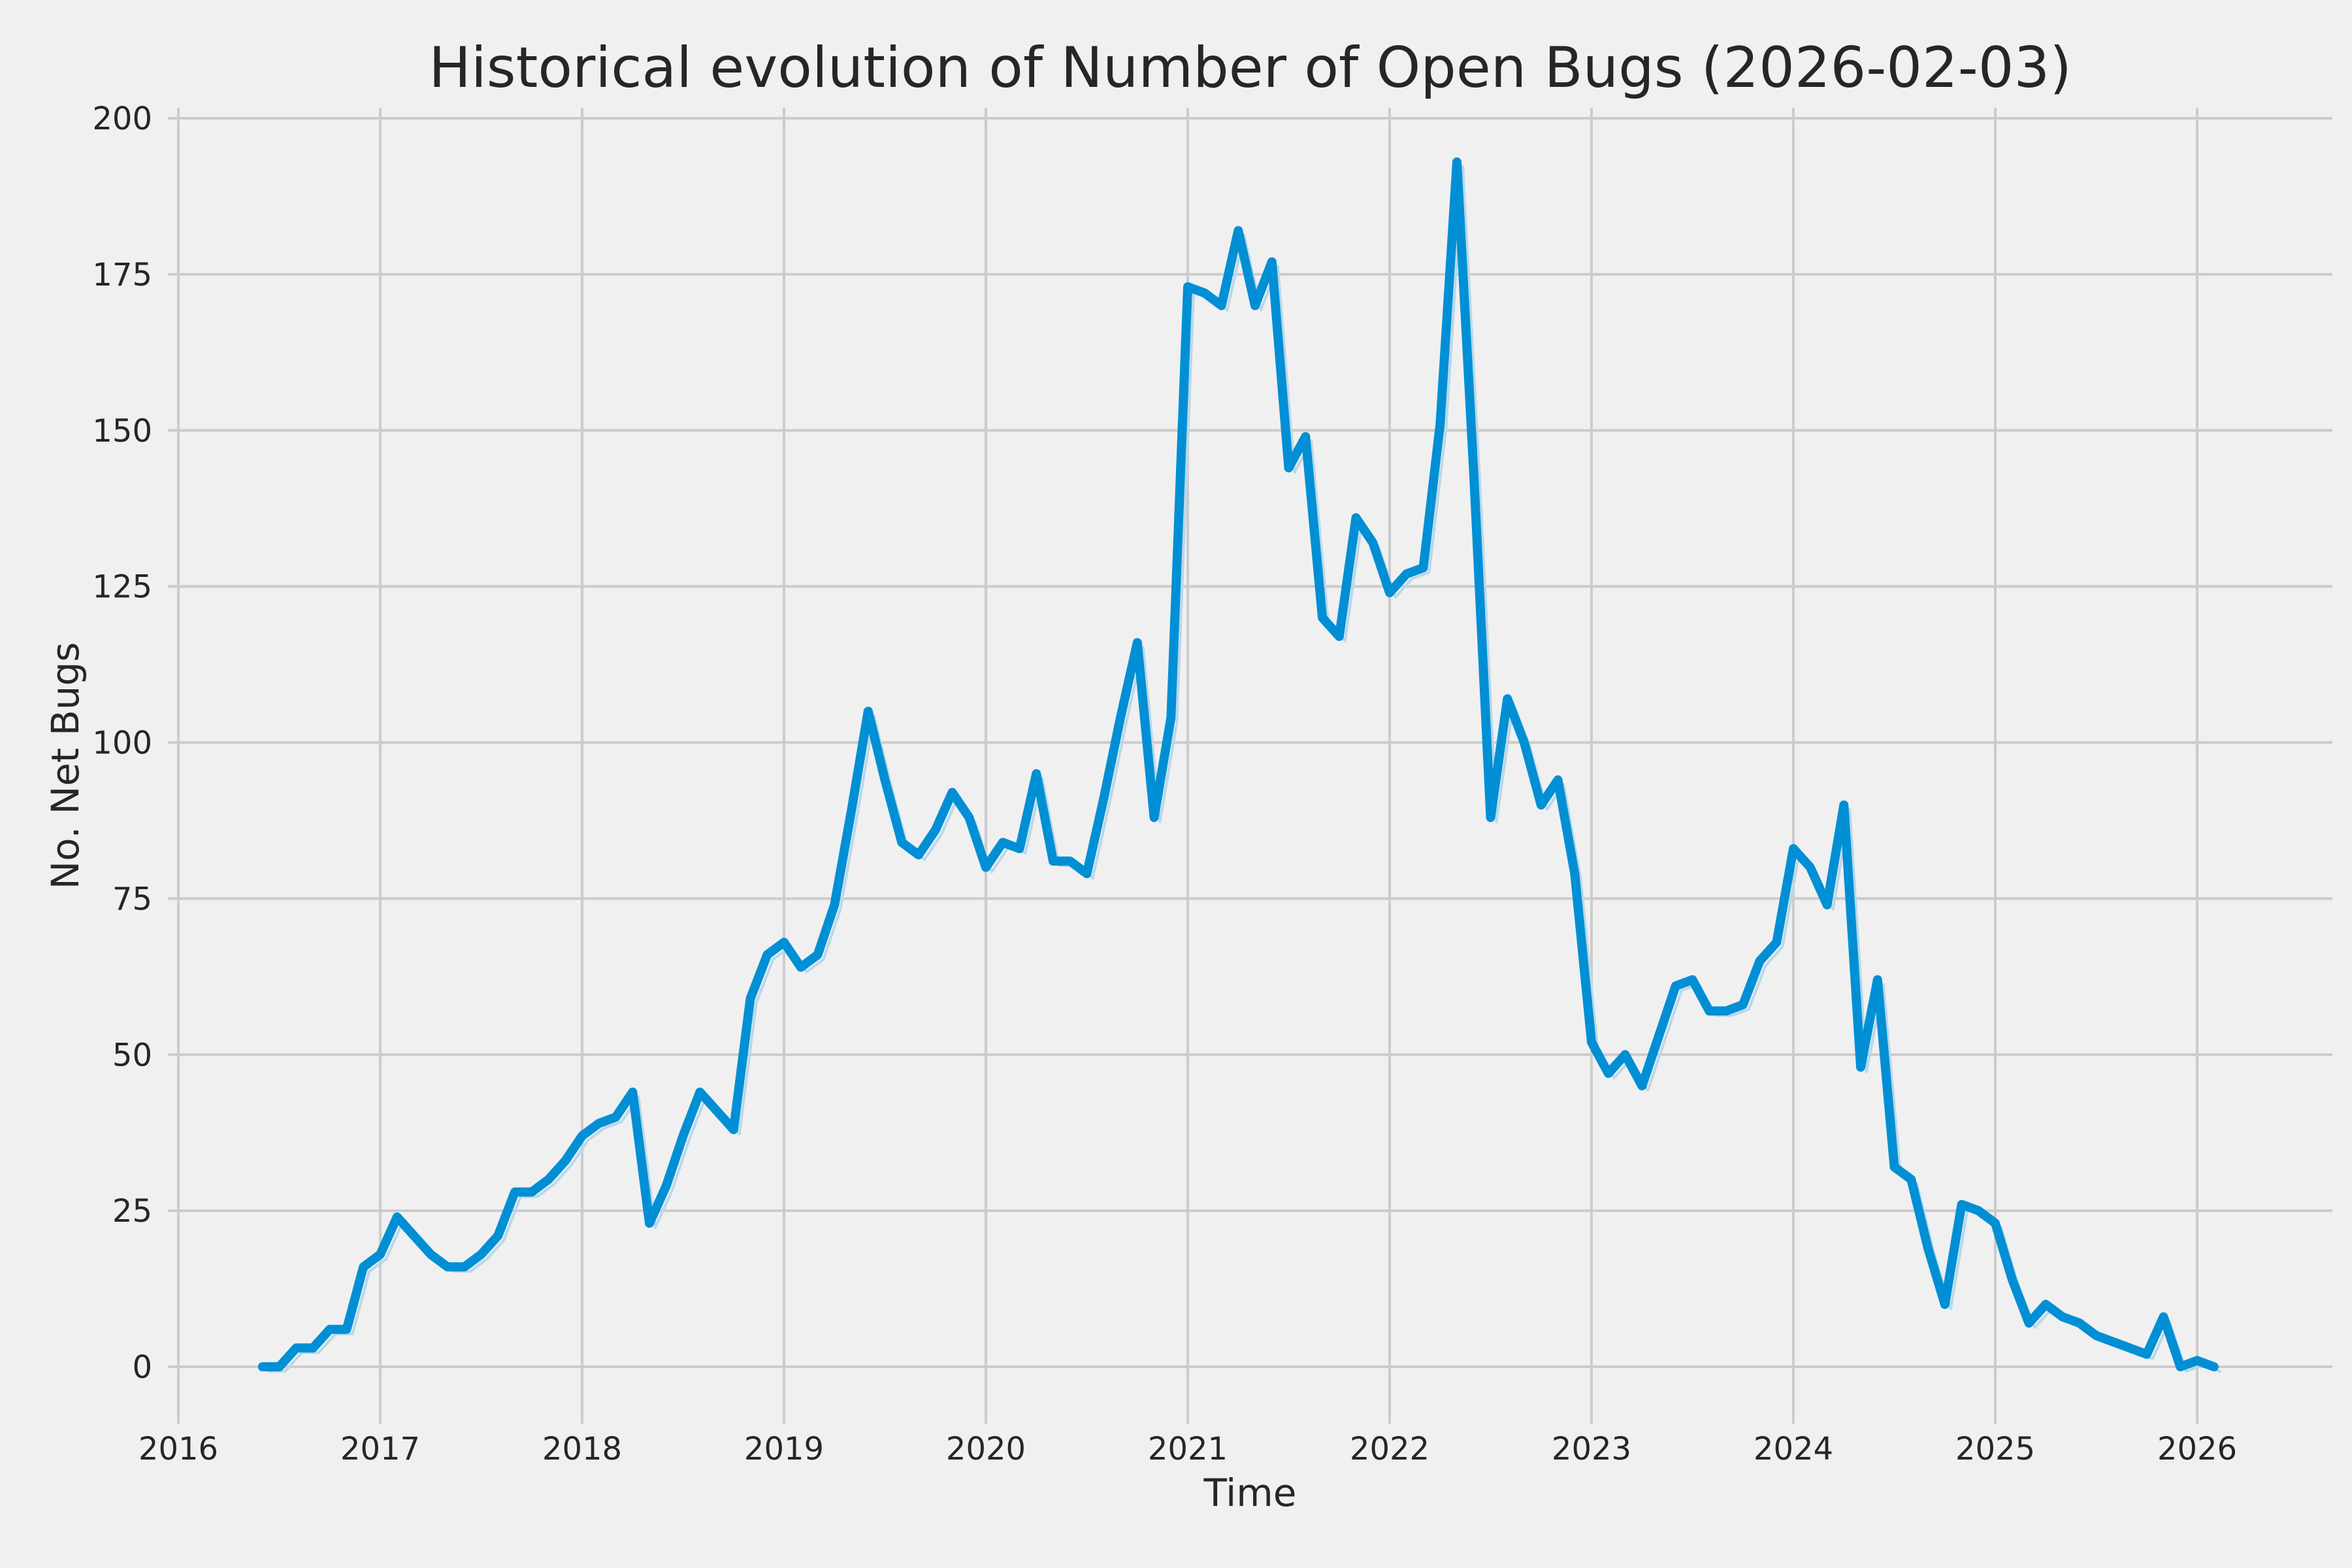 The width and height of the screenshot is (2352, 1568). I want to click on y-tick-label: 200, so click(122, 119).